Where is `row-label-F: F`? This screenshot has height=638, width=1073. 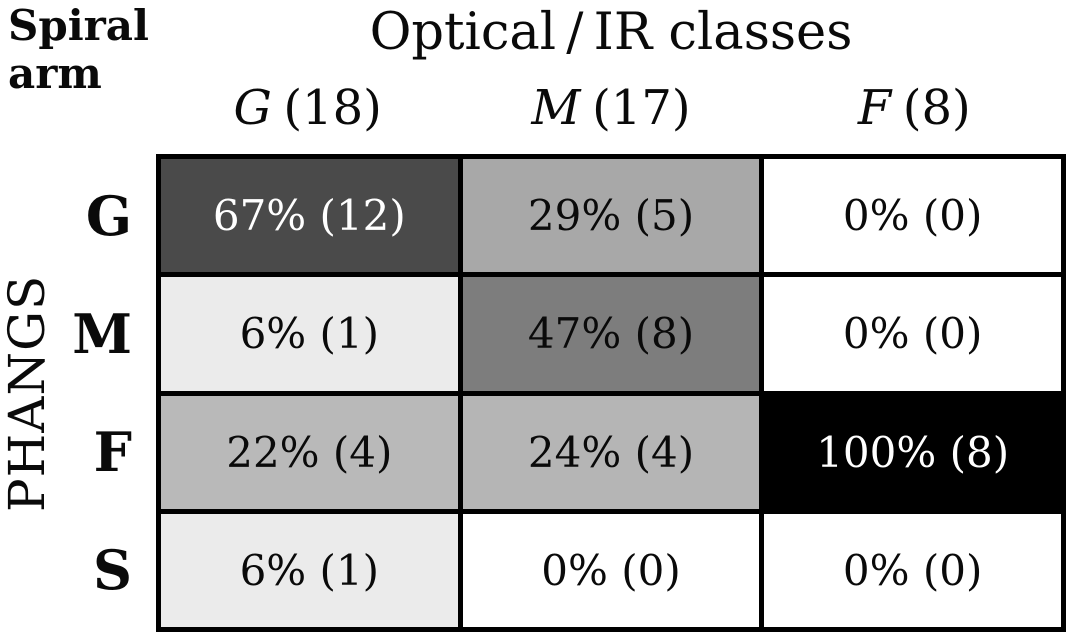
row-label-F: F is located at coordinates (112, 452).